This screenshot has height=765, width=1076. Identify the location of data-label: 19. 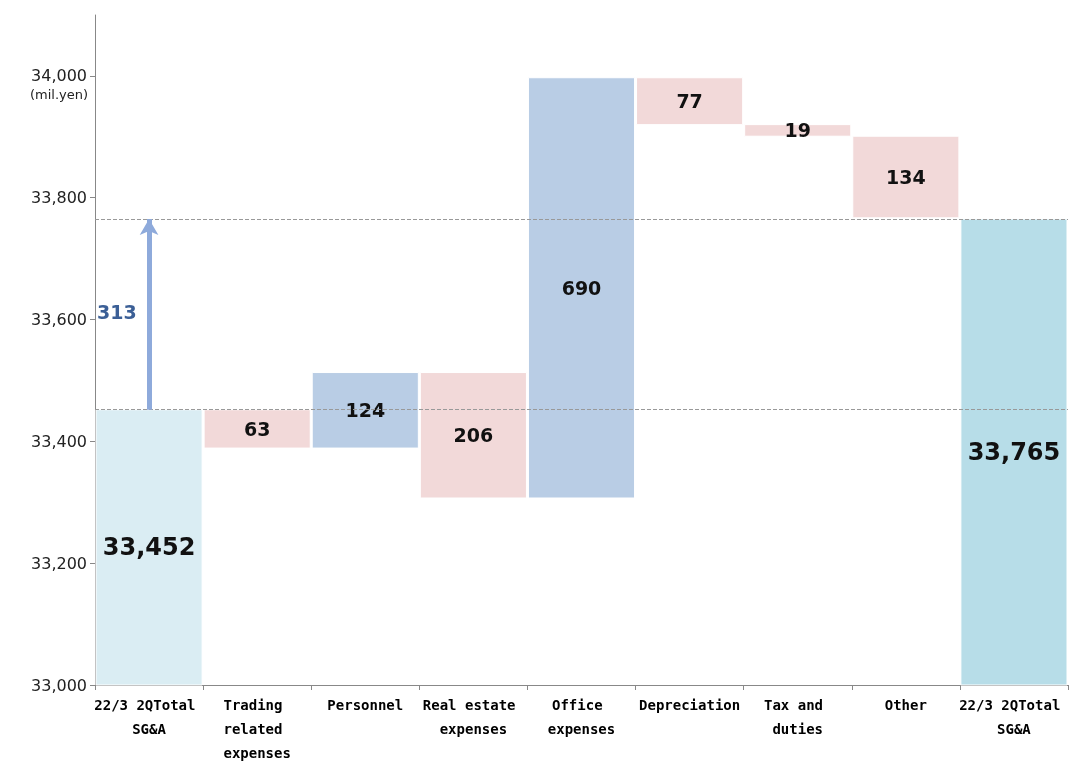
(797, 130).